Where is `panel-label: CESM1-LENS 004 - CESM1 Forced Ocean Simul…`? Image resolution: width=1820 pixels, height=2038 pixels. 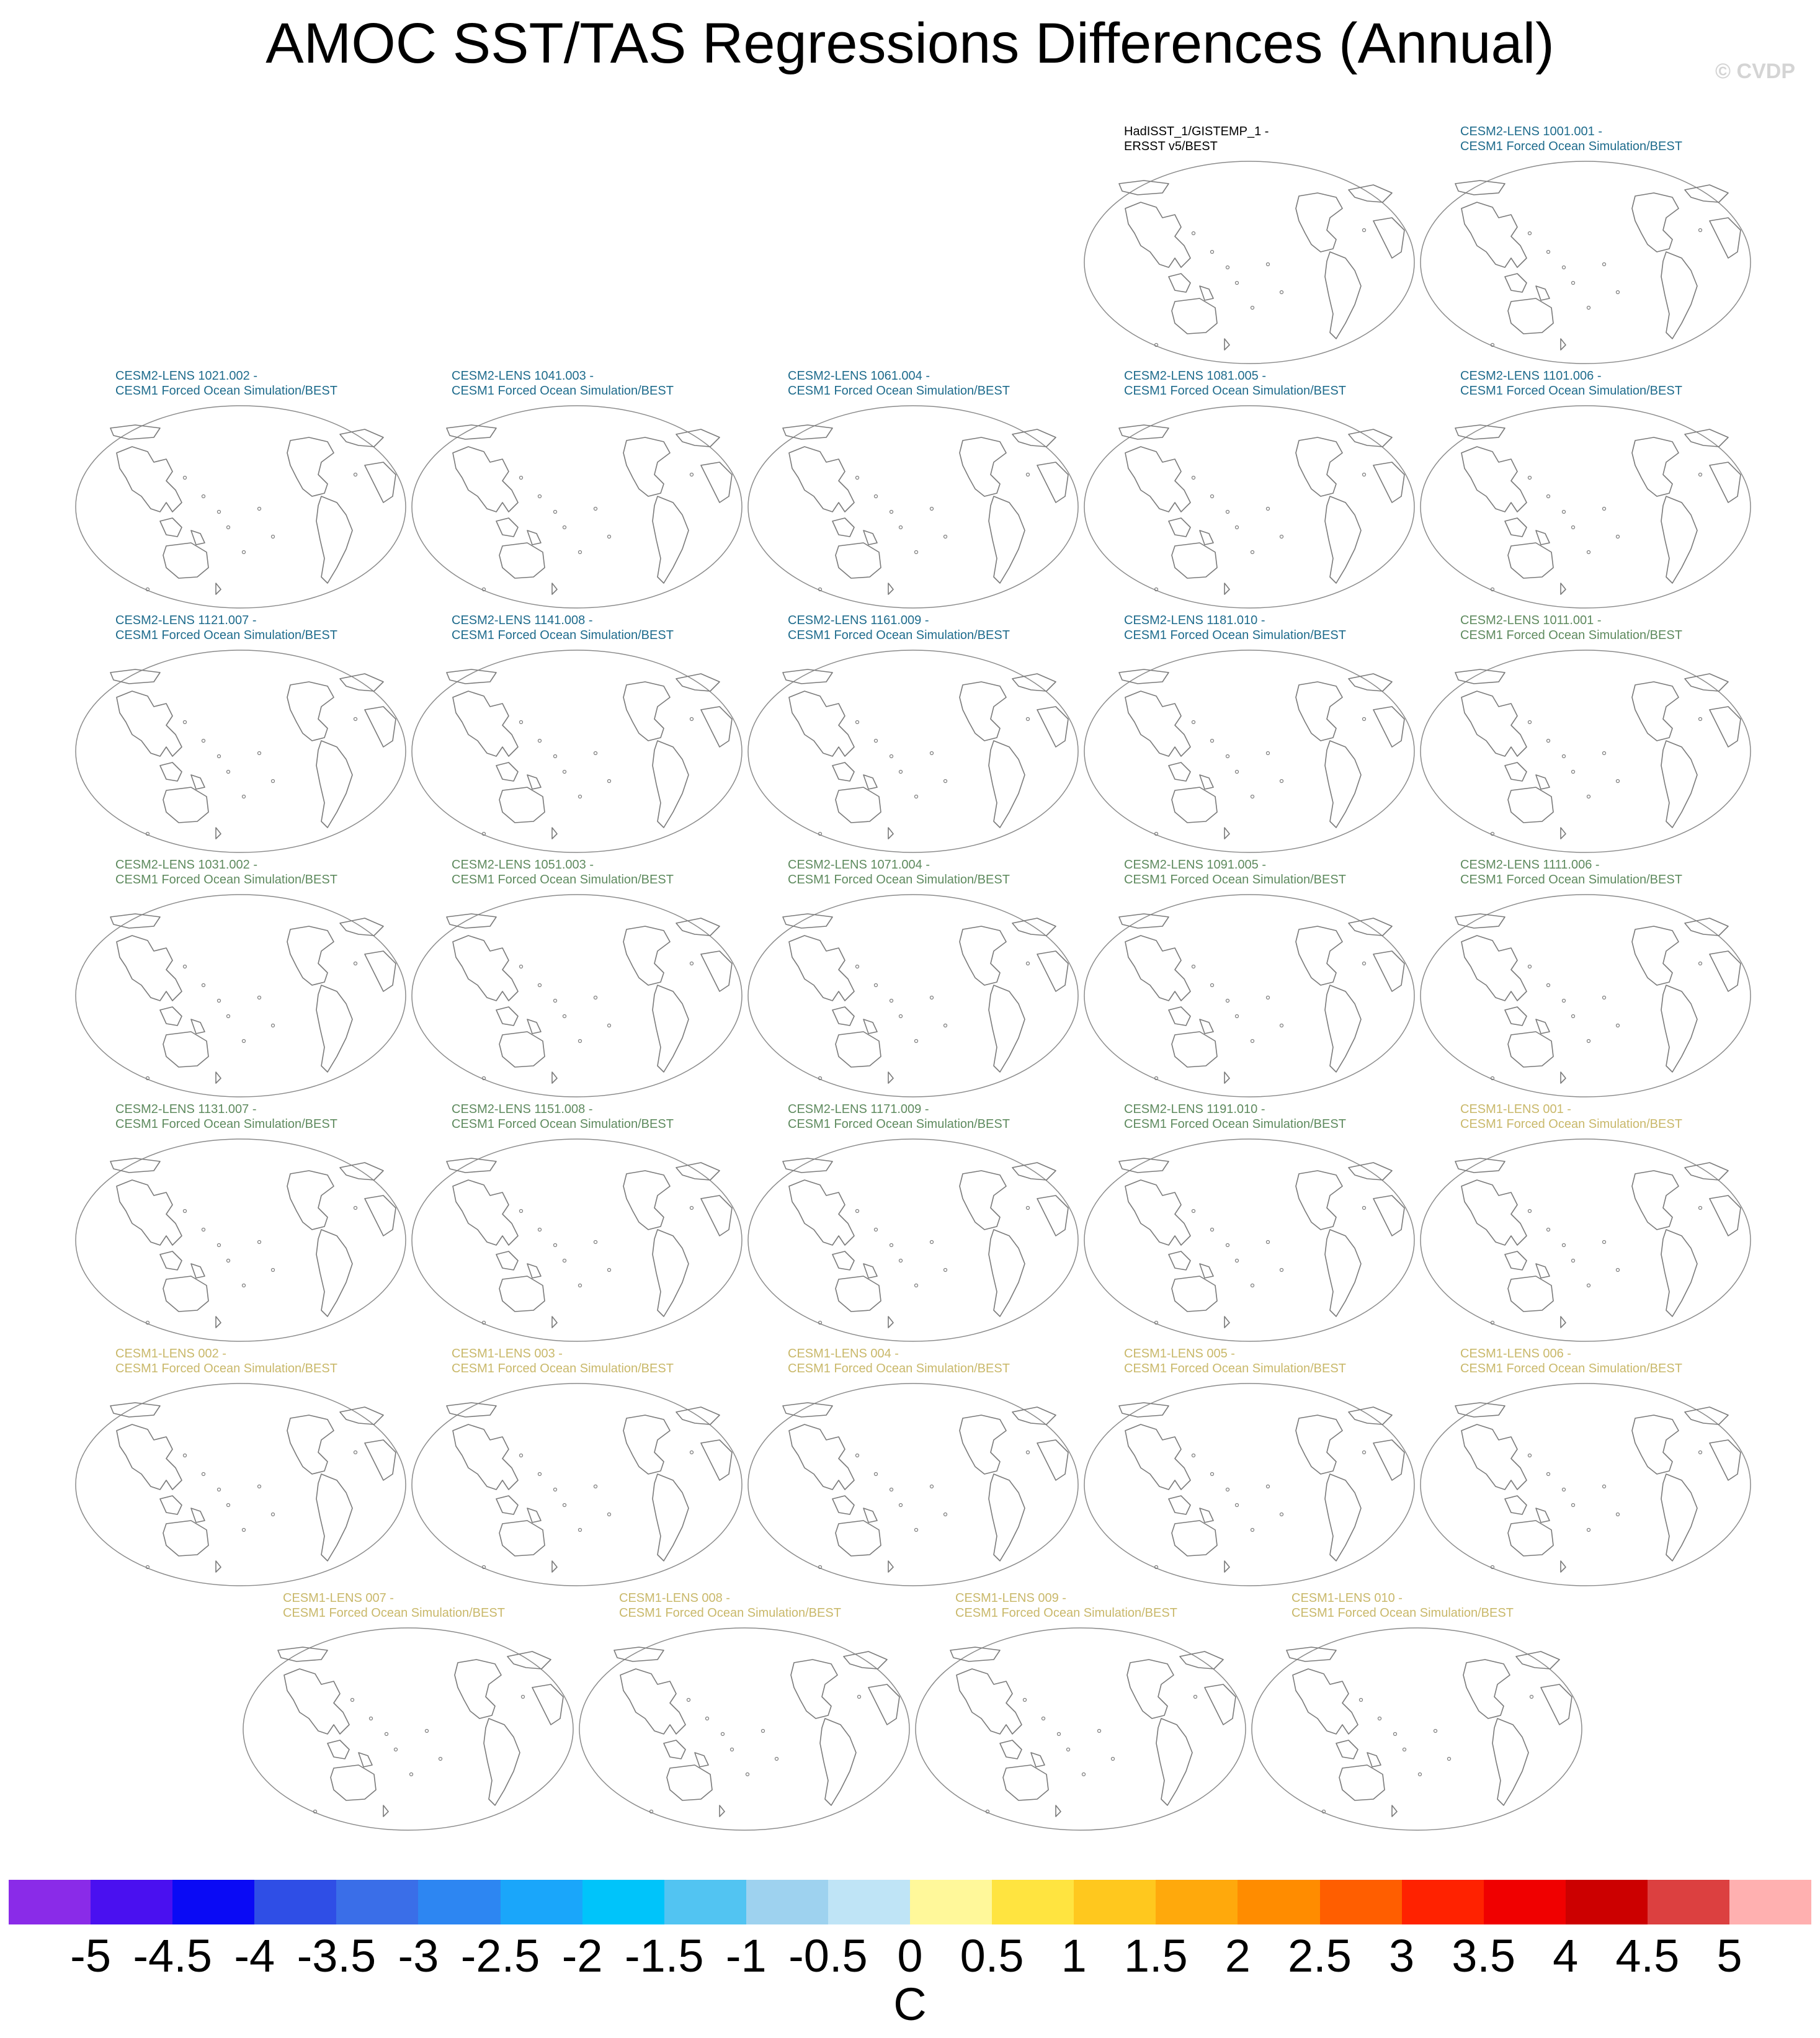
panel-label: CESM1-LENS 004 - CESM1 Forced Ocean Simul… is located at coordinates (899, 1361).